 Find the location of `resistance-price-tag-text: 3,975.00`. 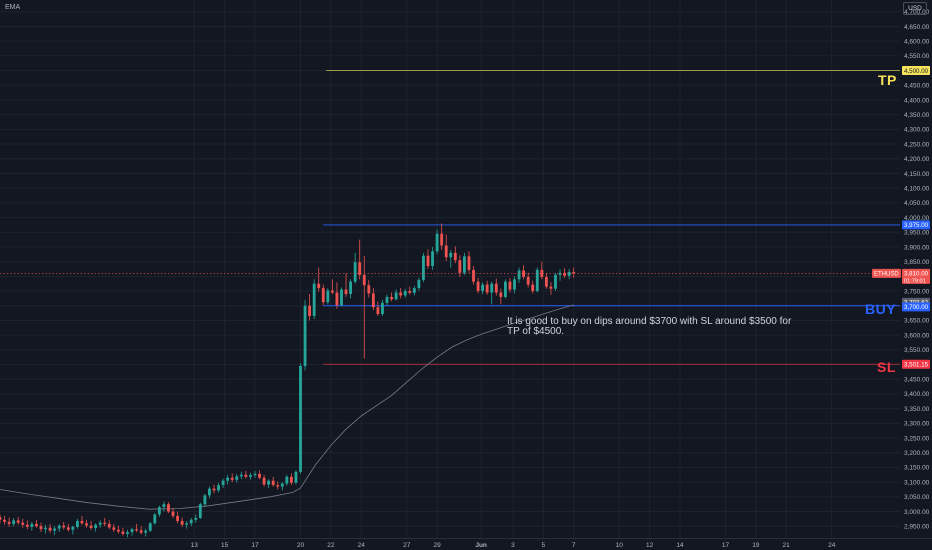

resistance-price-tag-text: 3,975.00 is located at coordinates (916, 225).